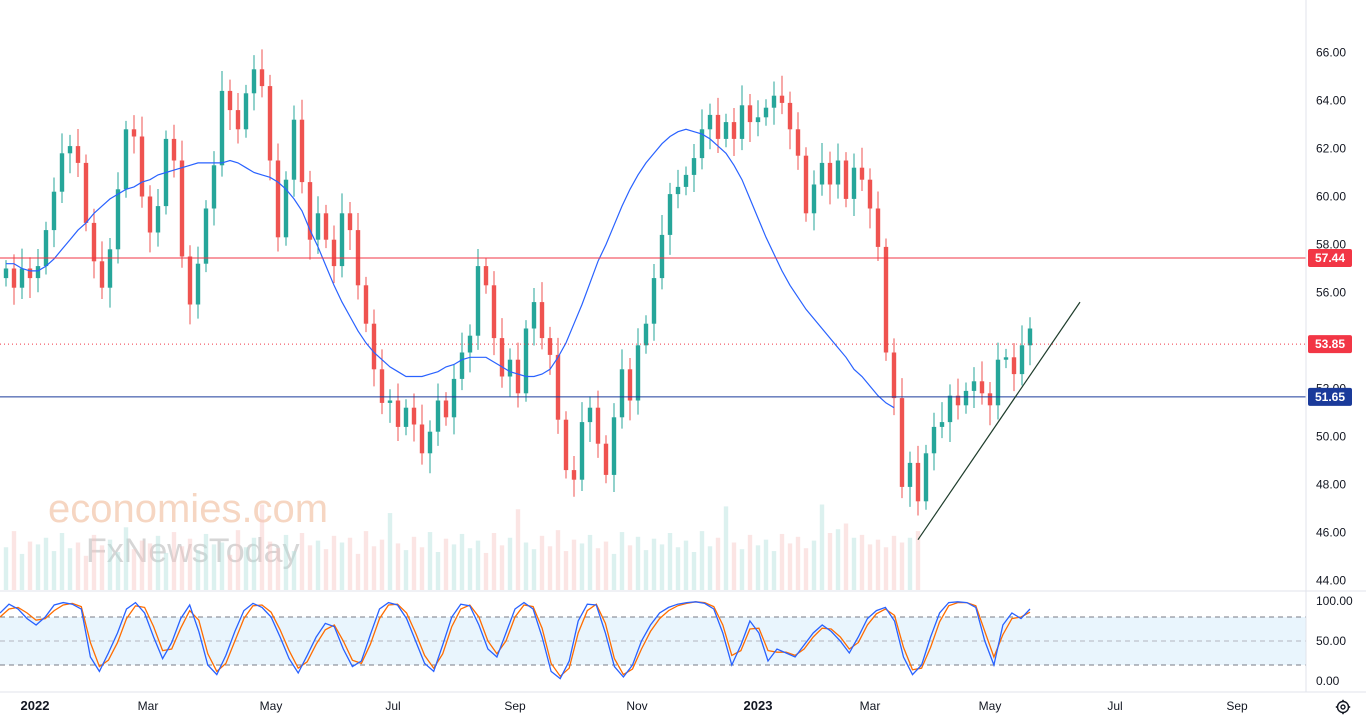 This screenshot has width=1366, height=728. What do you see at coordinates (1331, 293) in the screenshot?
I see `price-tick-label: 56.00` at bounding box center [1331, 293].